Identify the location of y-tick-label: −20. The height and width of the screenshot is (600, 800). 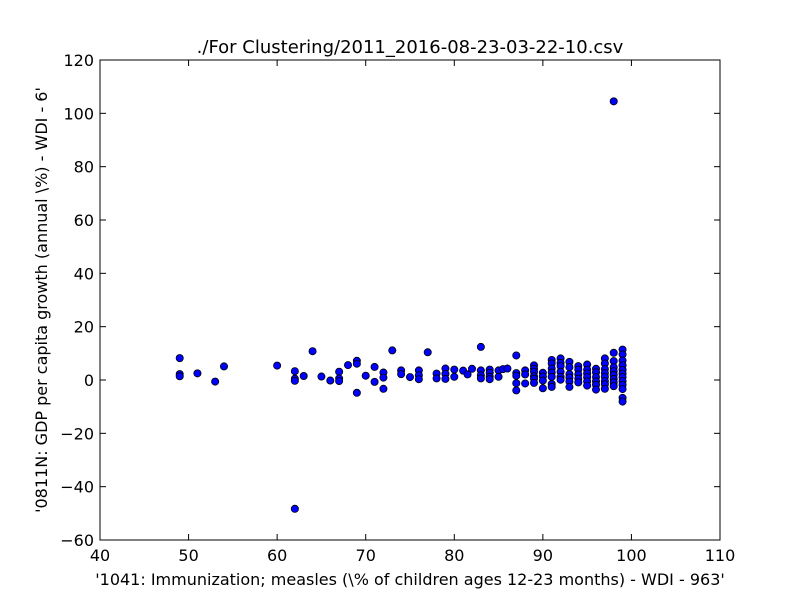
(77, 433).